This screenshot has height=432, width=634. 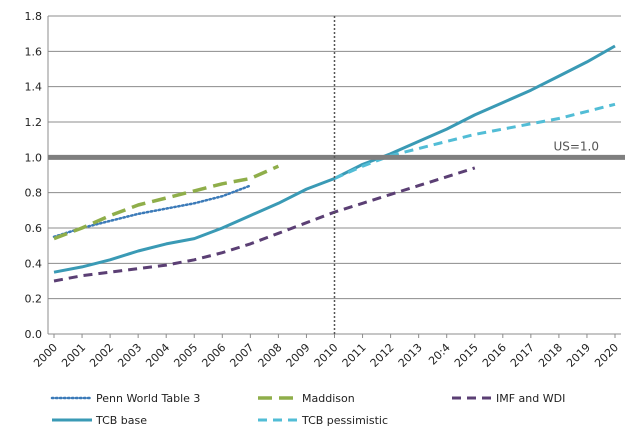 I want to click on x-tick-label: 2008, so click(x=270, y=355).